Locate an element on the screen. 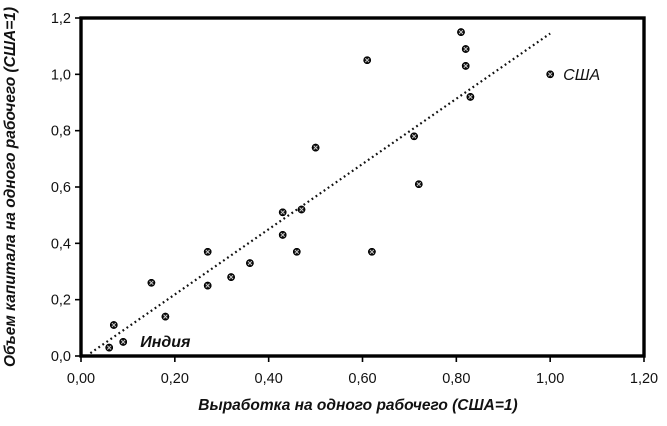 Image resolution: width=667 pixels, height=426 pixels. x-tick-label: 1,20 is located at coordinates (644, 379).